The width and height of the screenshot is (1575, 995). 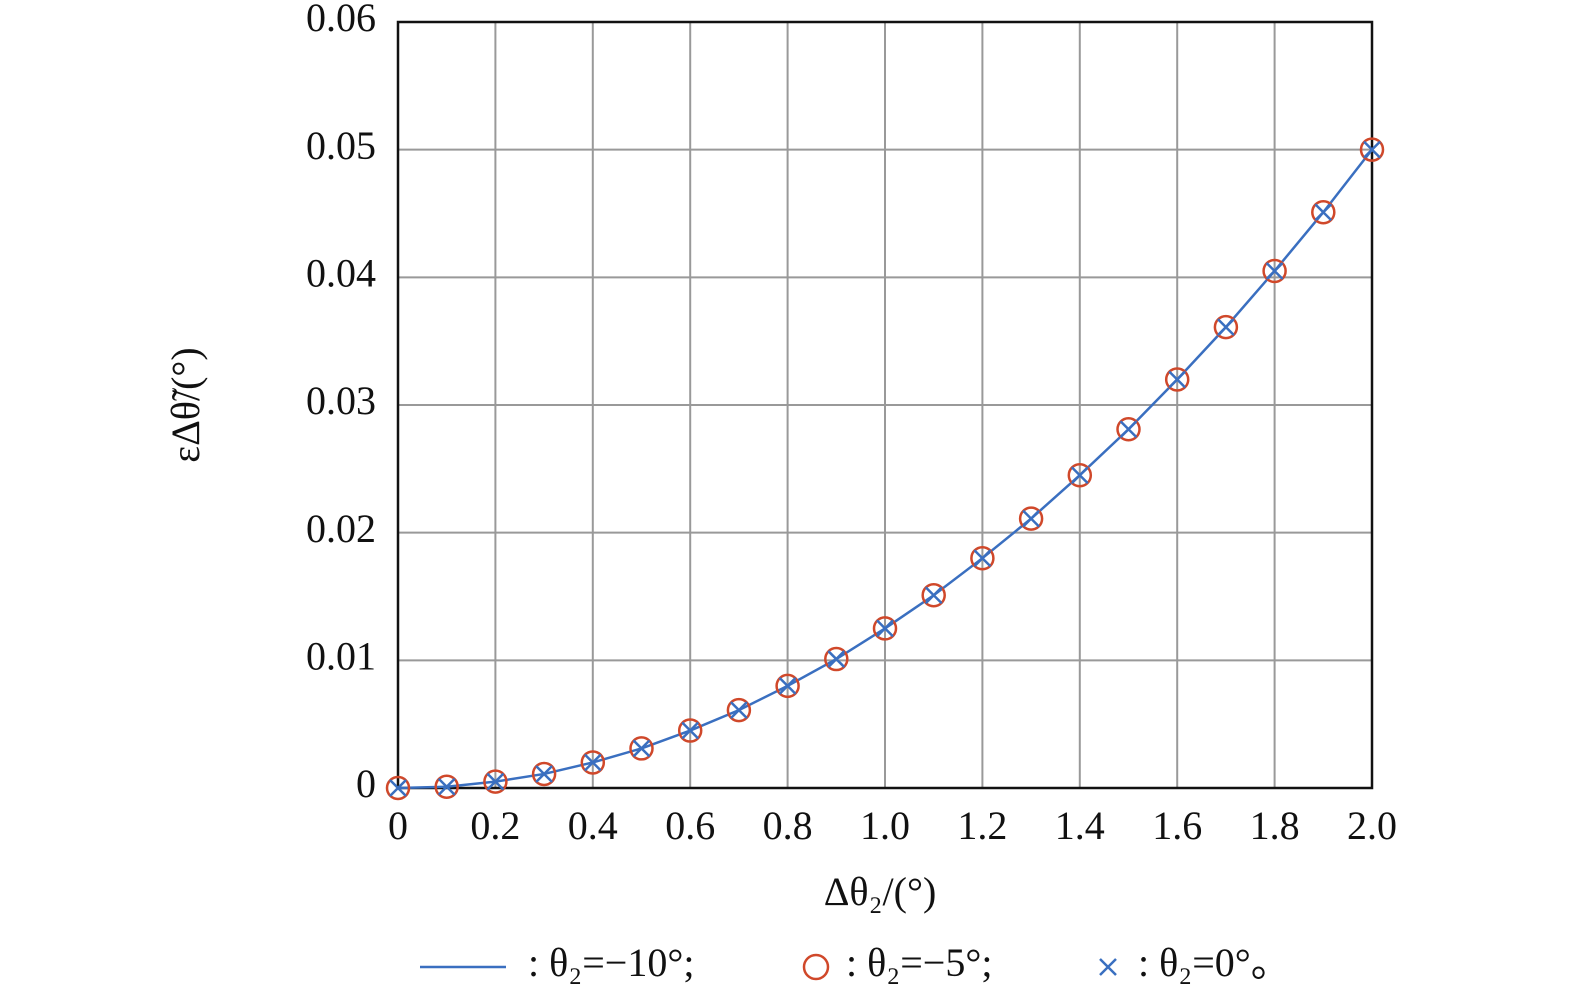 What do you see at coordinates (341, 20) in the screenshot?
I see `y-tick-label: 0.06` at bounding box center [341, 20].